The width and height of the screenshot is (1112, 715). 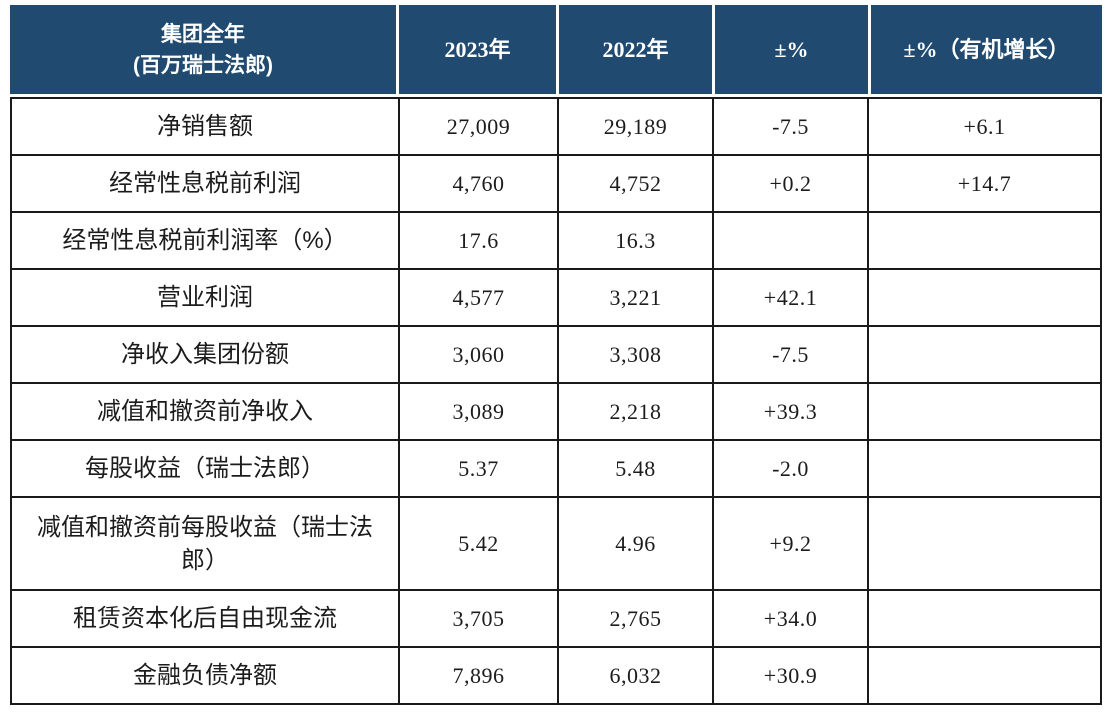 What do you see at coordinates (790, 468) in the screenshot?
I see `value-change-pct: -2.0` at bounding box center [790, 468].